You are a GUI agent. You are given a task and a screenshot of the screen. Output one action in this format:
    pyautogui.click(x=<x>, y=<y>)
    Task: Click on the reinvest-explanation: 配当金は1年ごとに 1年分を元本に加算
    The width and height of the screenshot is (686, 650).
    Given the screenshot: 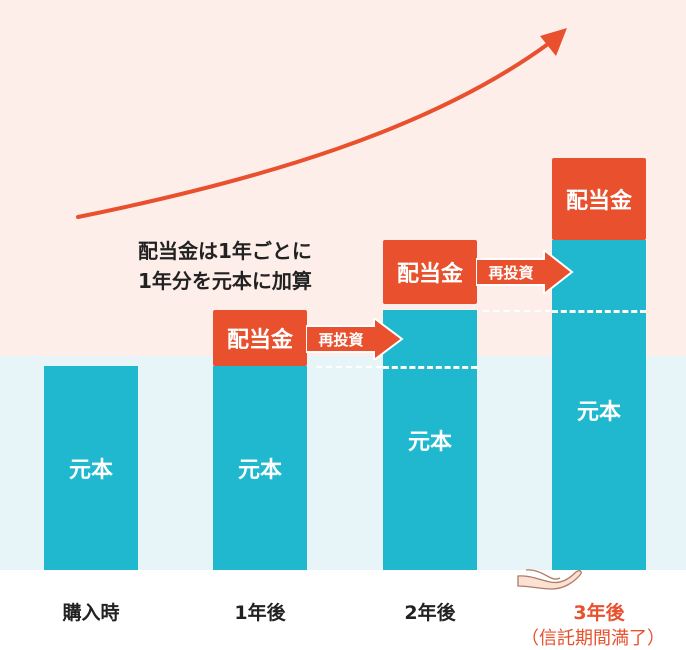 What is the action you would take?
    pyautogui.click(x=225, y=266)
    